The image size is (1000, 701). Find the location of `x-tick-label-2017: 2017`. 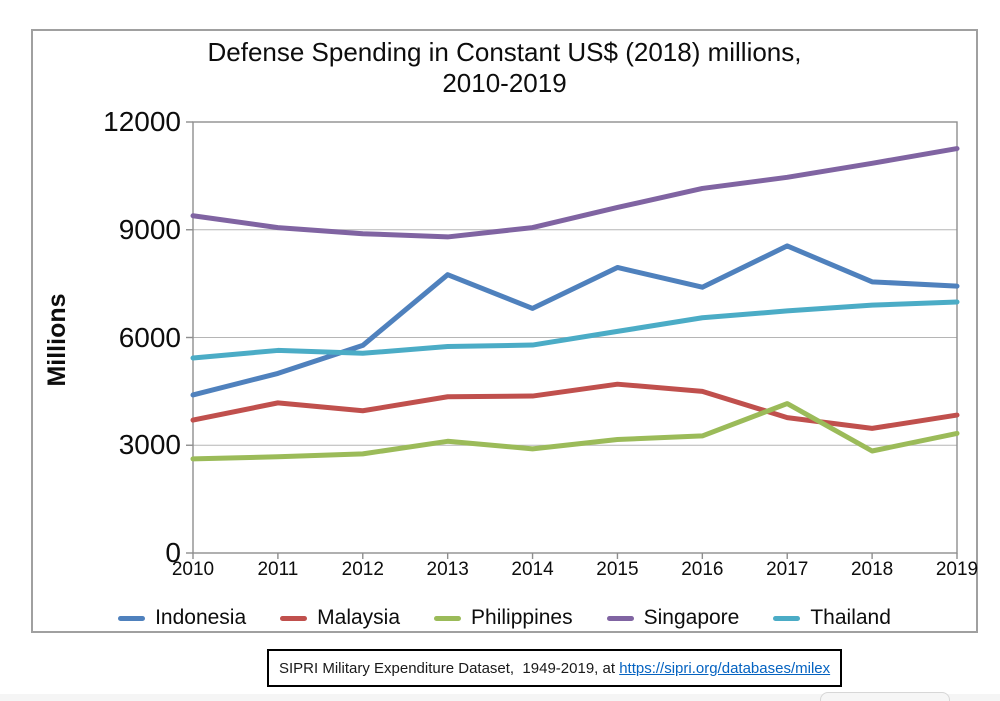

x-tick-label-2017: 2017 is located at coordinates (787, 569).